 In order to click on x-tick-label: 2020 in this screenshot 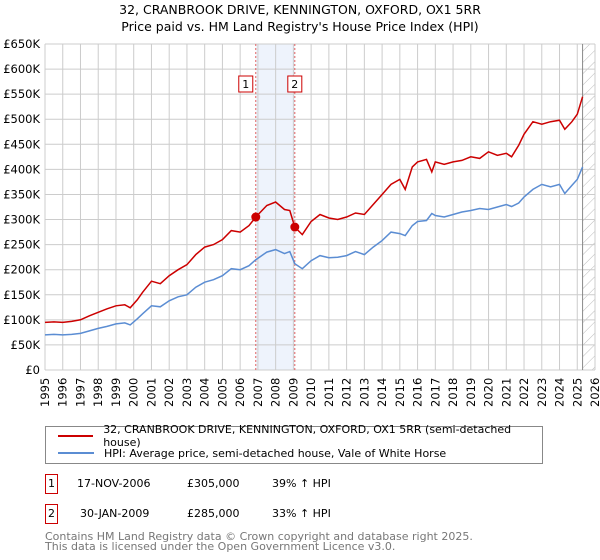, I will do `click(489, 392)`.